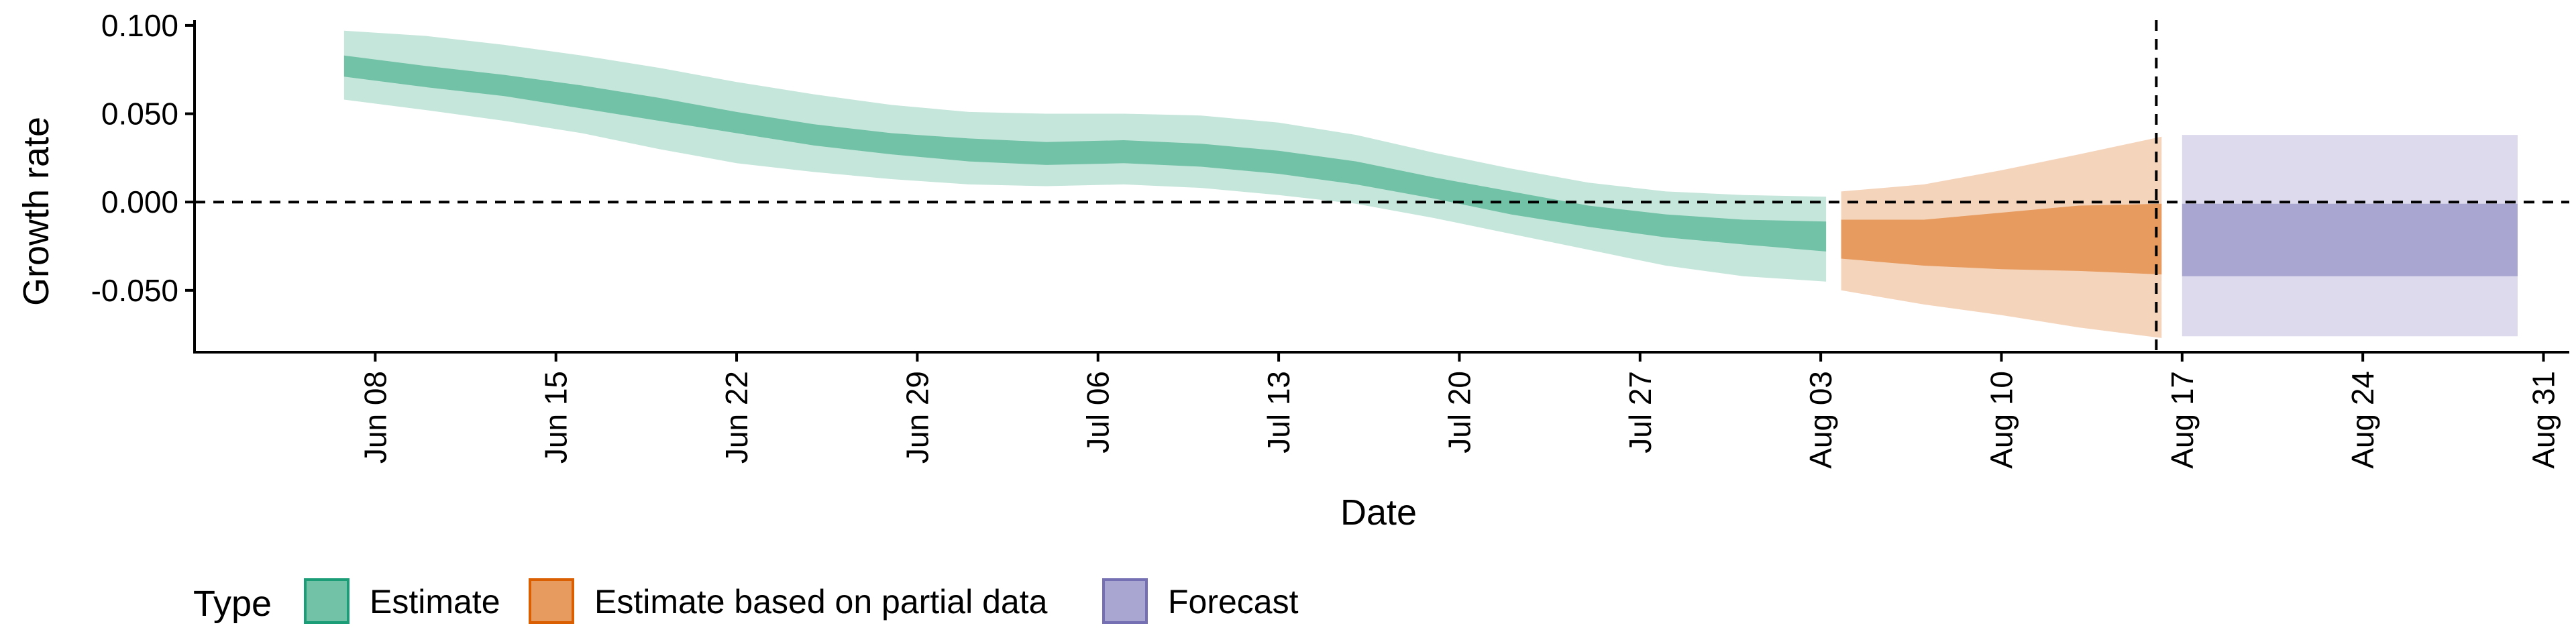 The width and height of the screenshot is (2576, 644). I want to click on x-tick-label: Jun 15, so click(556, 417).